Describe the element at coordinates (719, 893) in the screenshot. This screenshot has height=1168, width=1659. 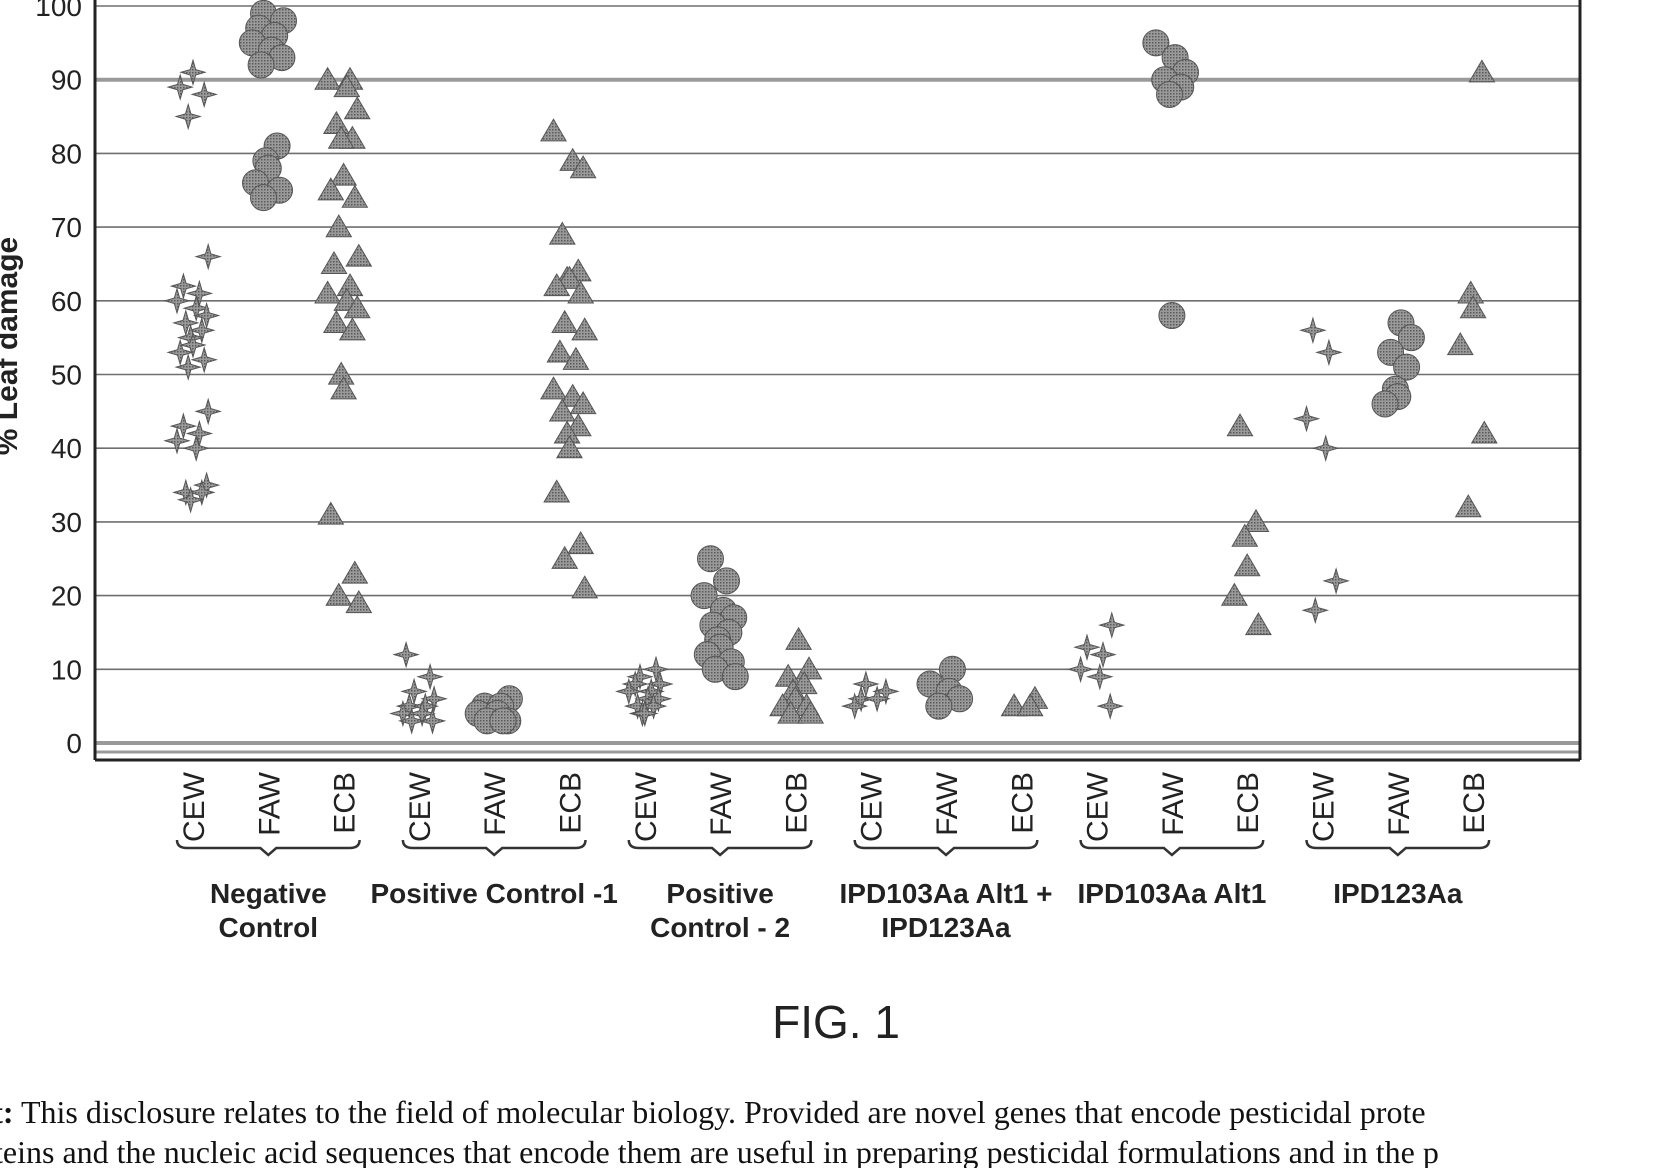
I see `group-label-3-line-1: Positive` at that location.